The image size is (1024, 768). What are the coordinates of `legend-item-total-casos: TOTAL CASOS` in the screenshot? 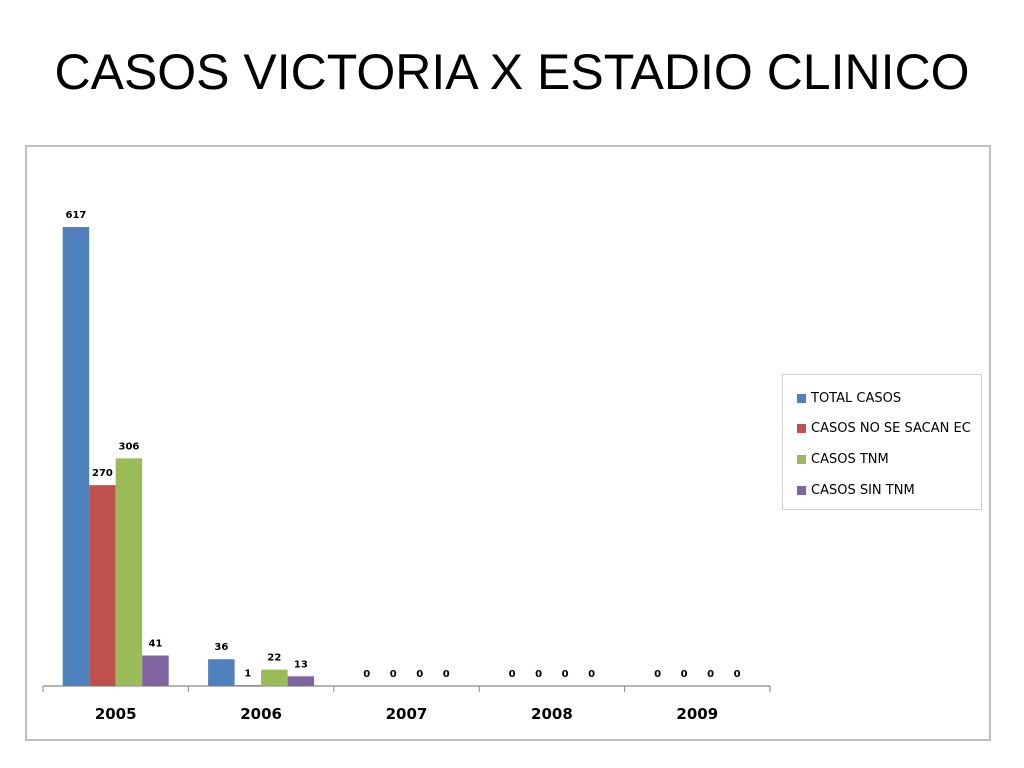 It's located at (849, 398).